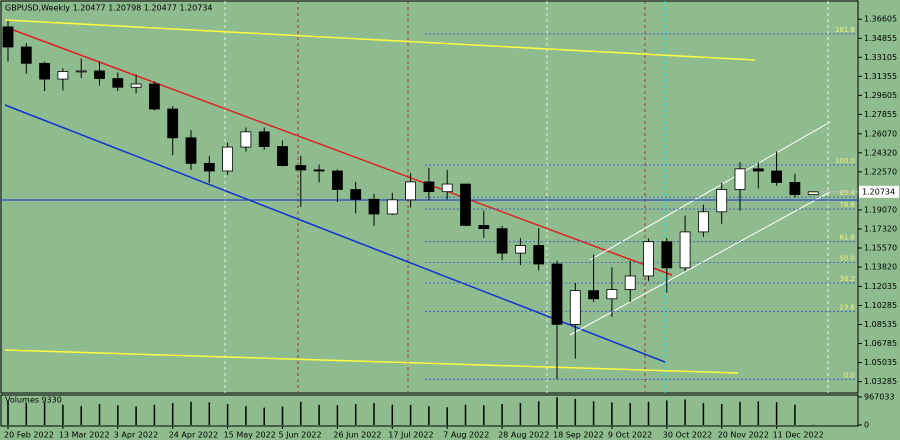 This screenshot has width=900, height=440. I want to click on y-tick-label: 1.15570, so click(880, 248).